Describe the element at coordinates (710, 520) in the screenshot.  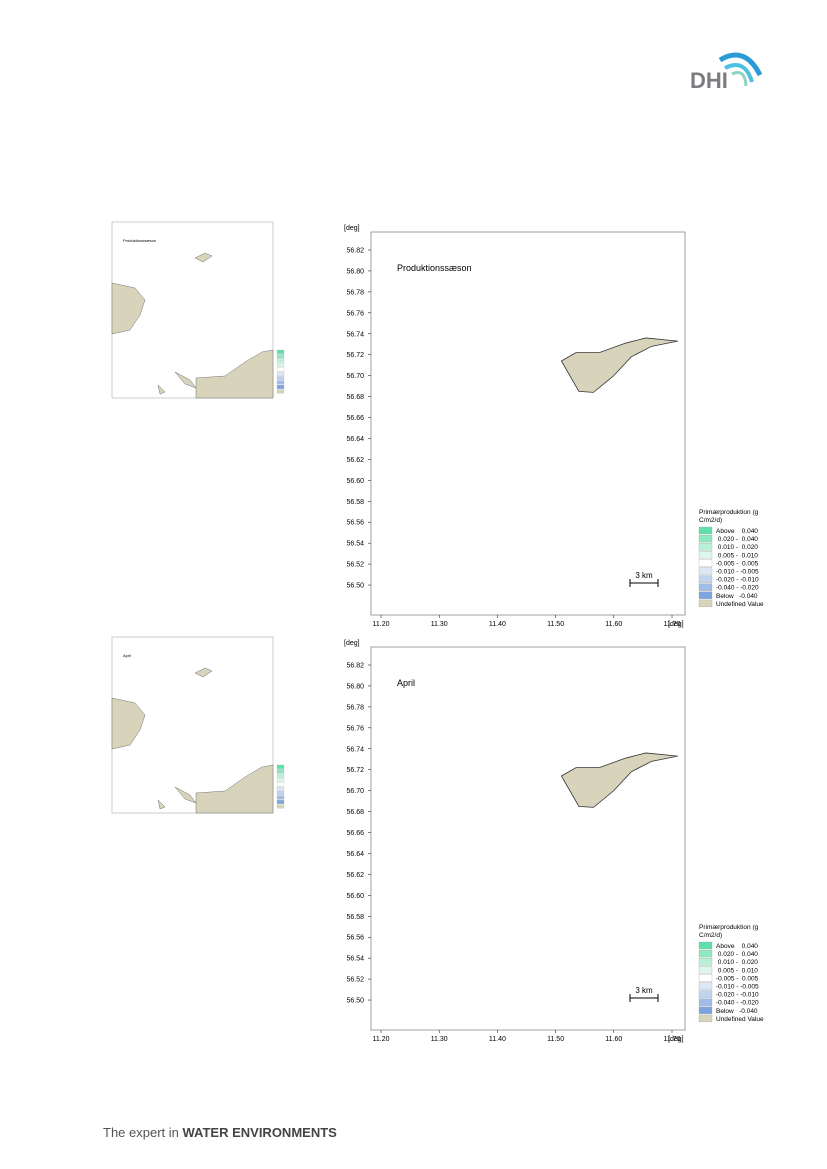
I see `legend-title: C/m2/d)` at that location.